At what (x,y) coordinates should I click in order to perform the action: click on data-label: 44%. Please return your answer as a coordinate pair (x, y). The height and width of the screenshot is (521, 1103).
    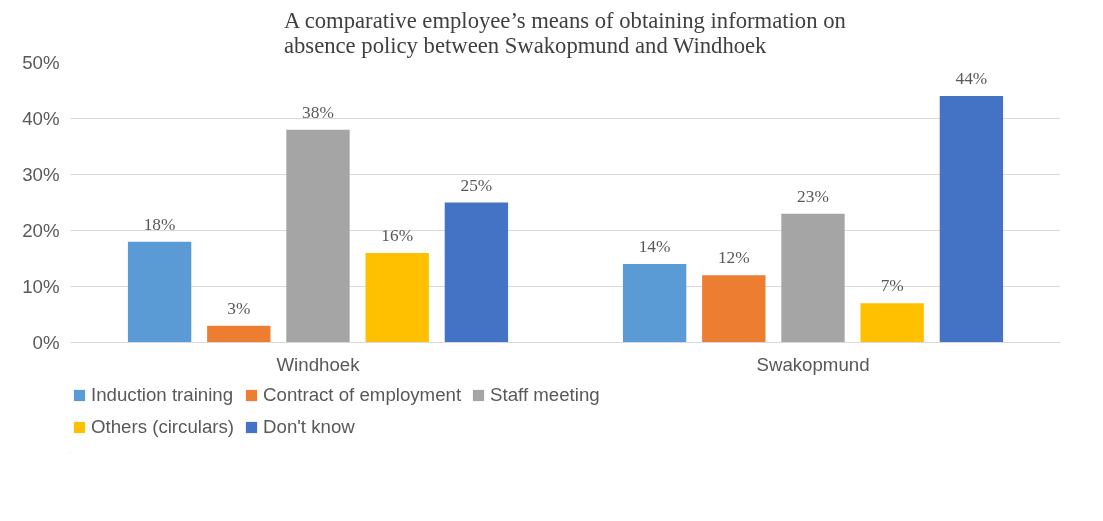
    Looking at the image, I should click on (971, 79).